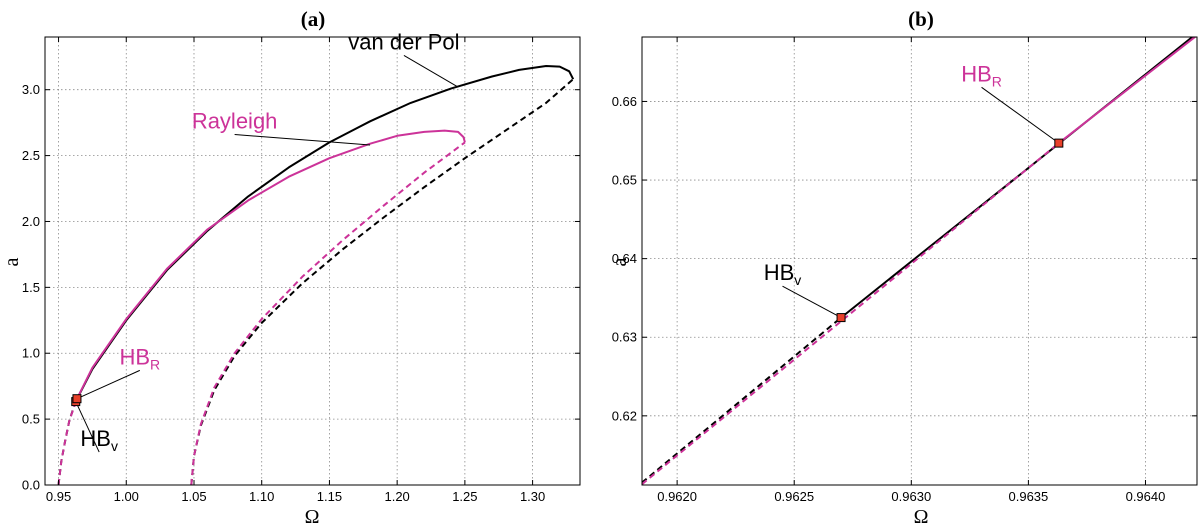 This screenshot has height=529, width=1199. Describe the element at coordinates (31, 287) in the screenshot. I see `y-tick-label: 1.5` at that location.